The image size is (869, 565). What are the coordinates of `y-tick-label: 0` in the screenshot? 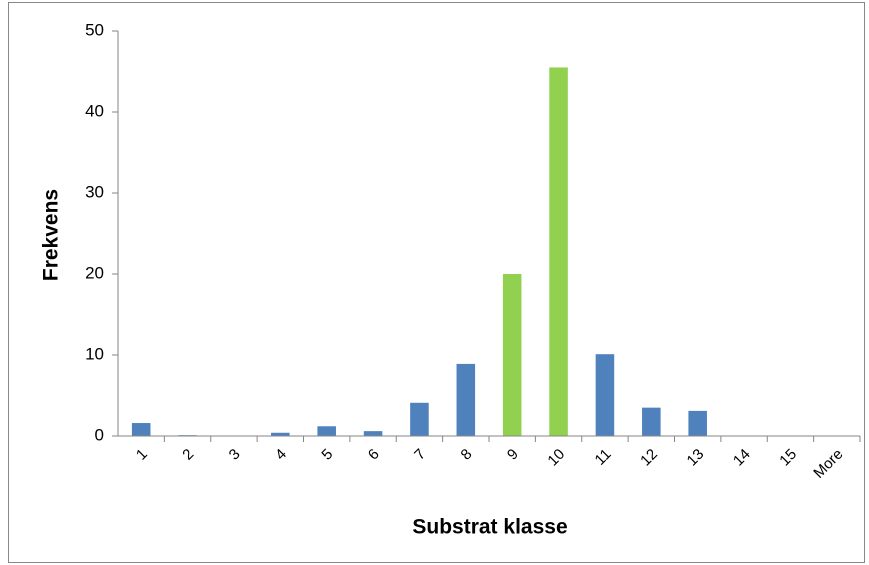 It's located at (99, 434).